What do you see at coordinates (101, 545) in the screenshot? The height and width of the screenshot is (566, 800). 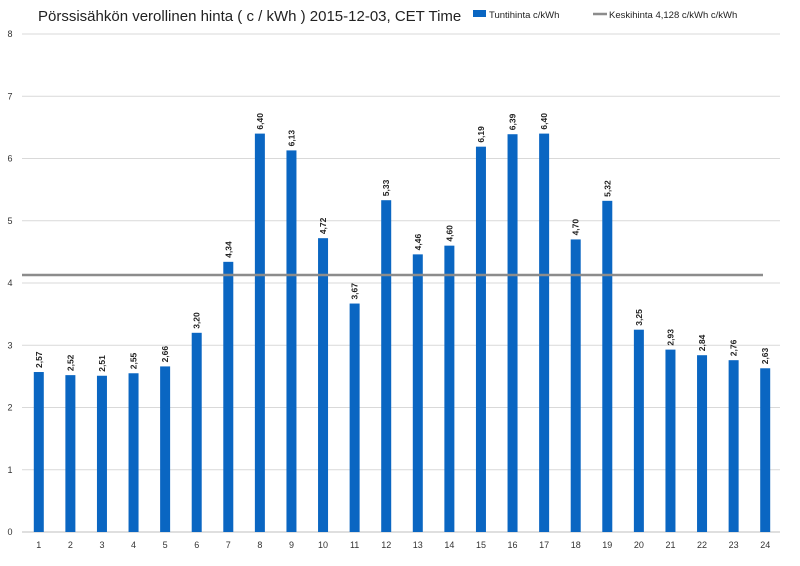 I see `x-tick-label: 3` at bounding box center [101, 545].